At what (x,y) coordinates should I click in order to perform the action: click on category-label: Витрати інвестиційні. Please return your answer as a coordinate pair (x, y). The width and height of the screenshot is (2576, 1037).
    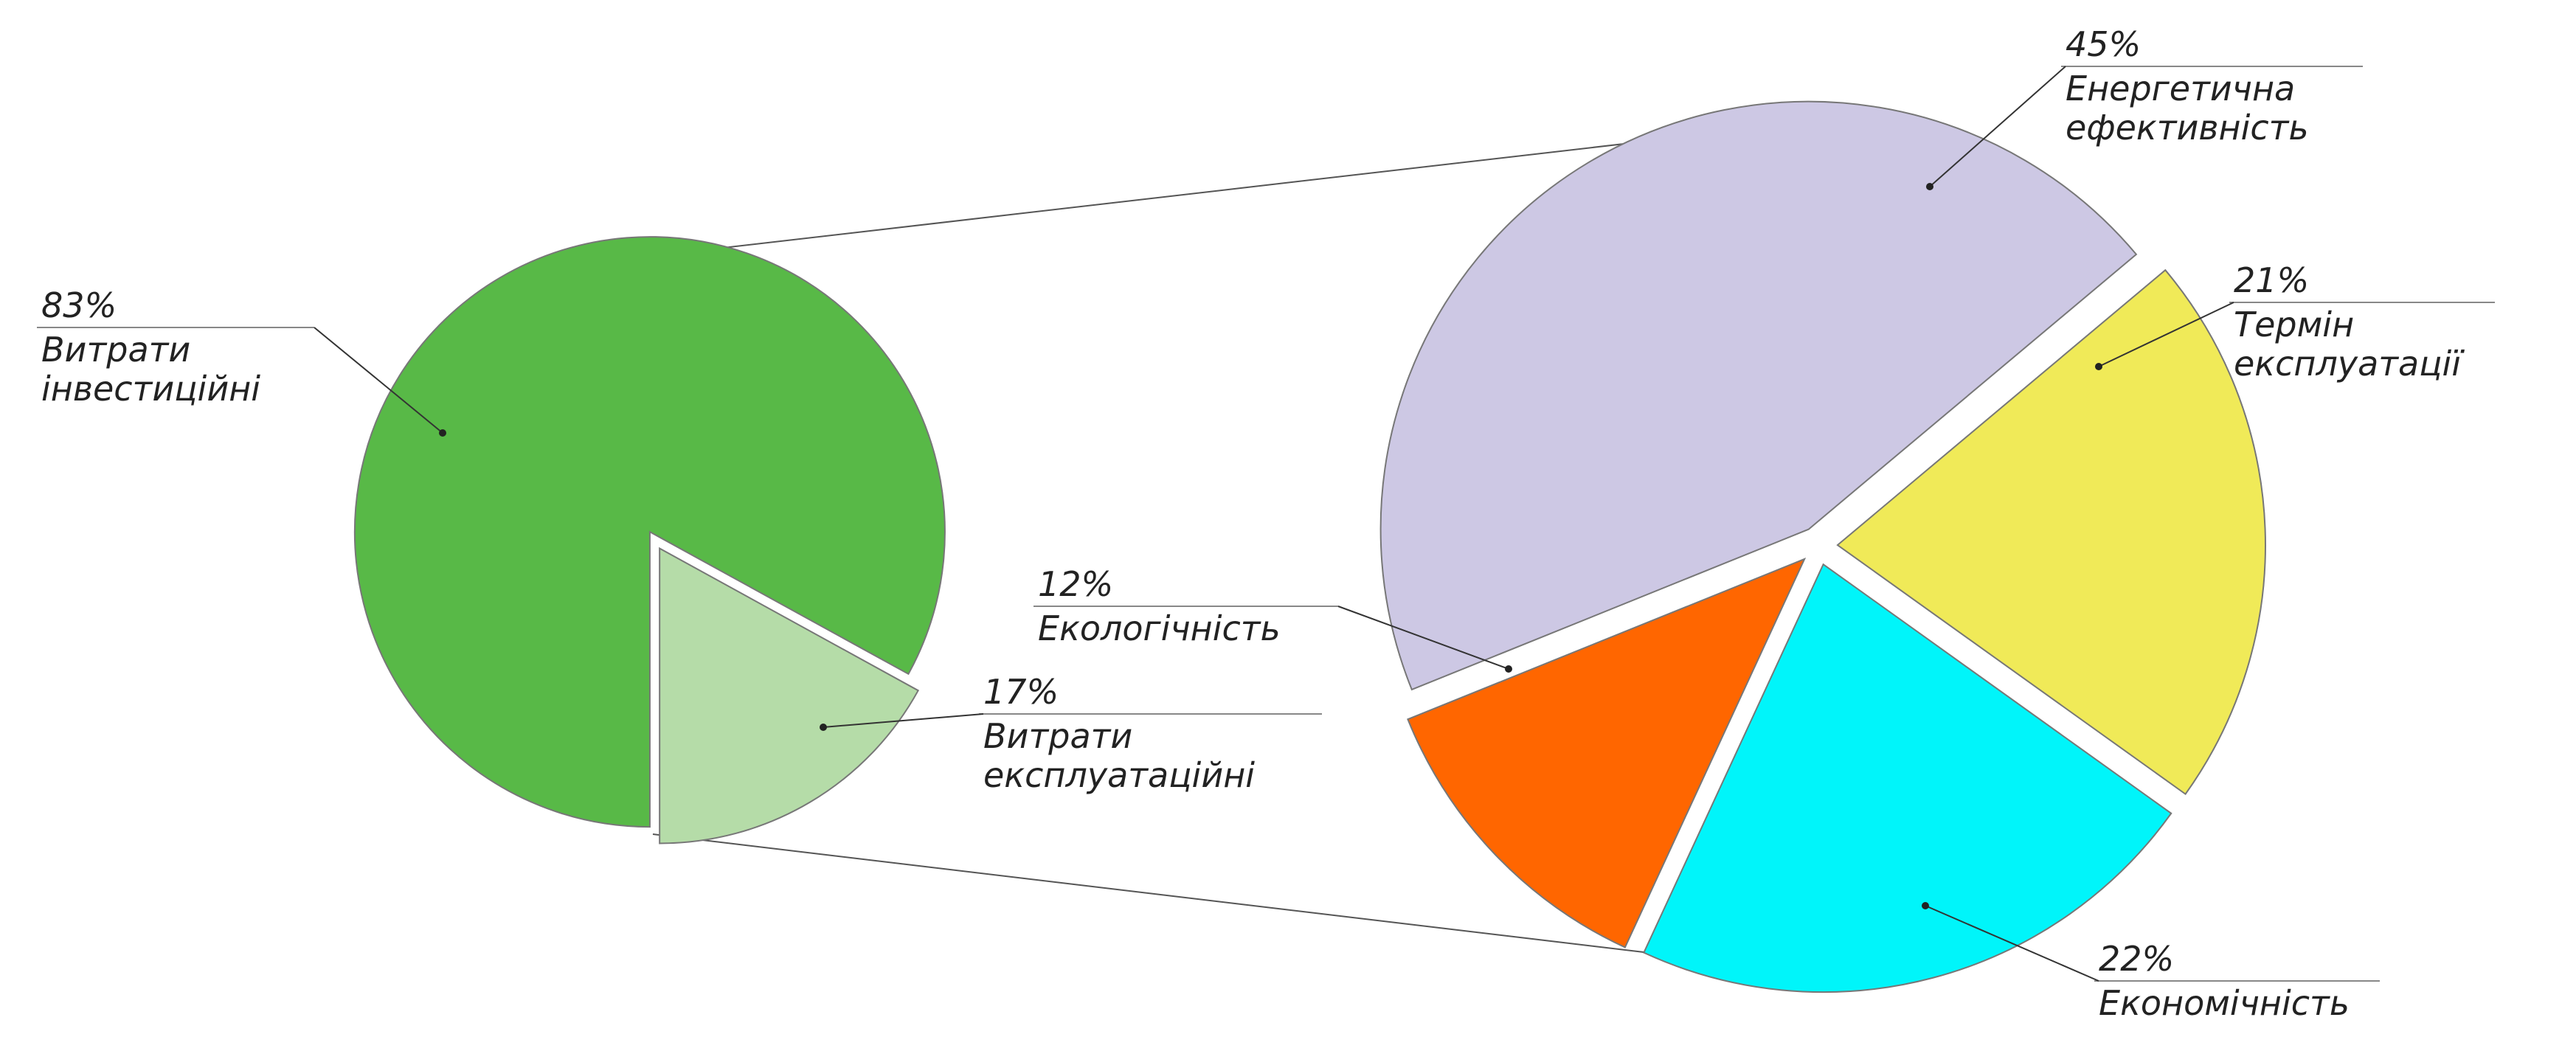
    Looking at the image, I should click on (151, 369).